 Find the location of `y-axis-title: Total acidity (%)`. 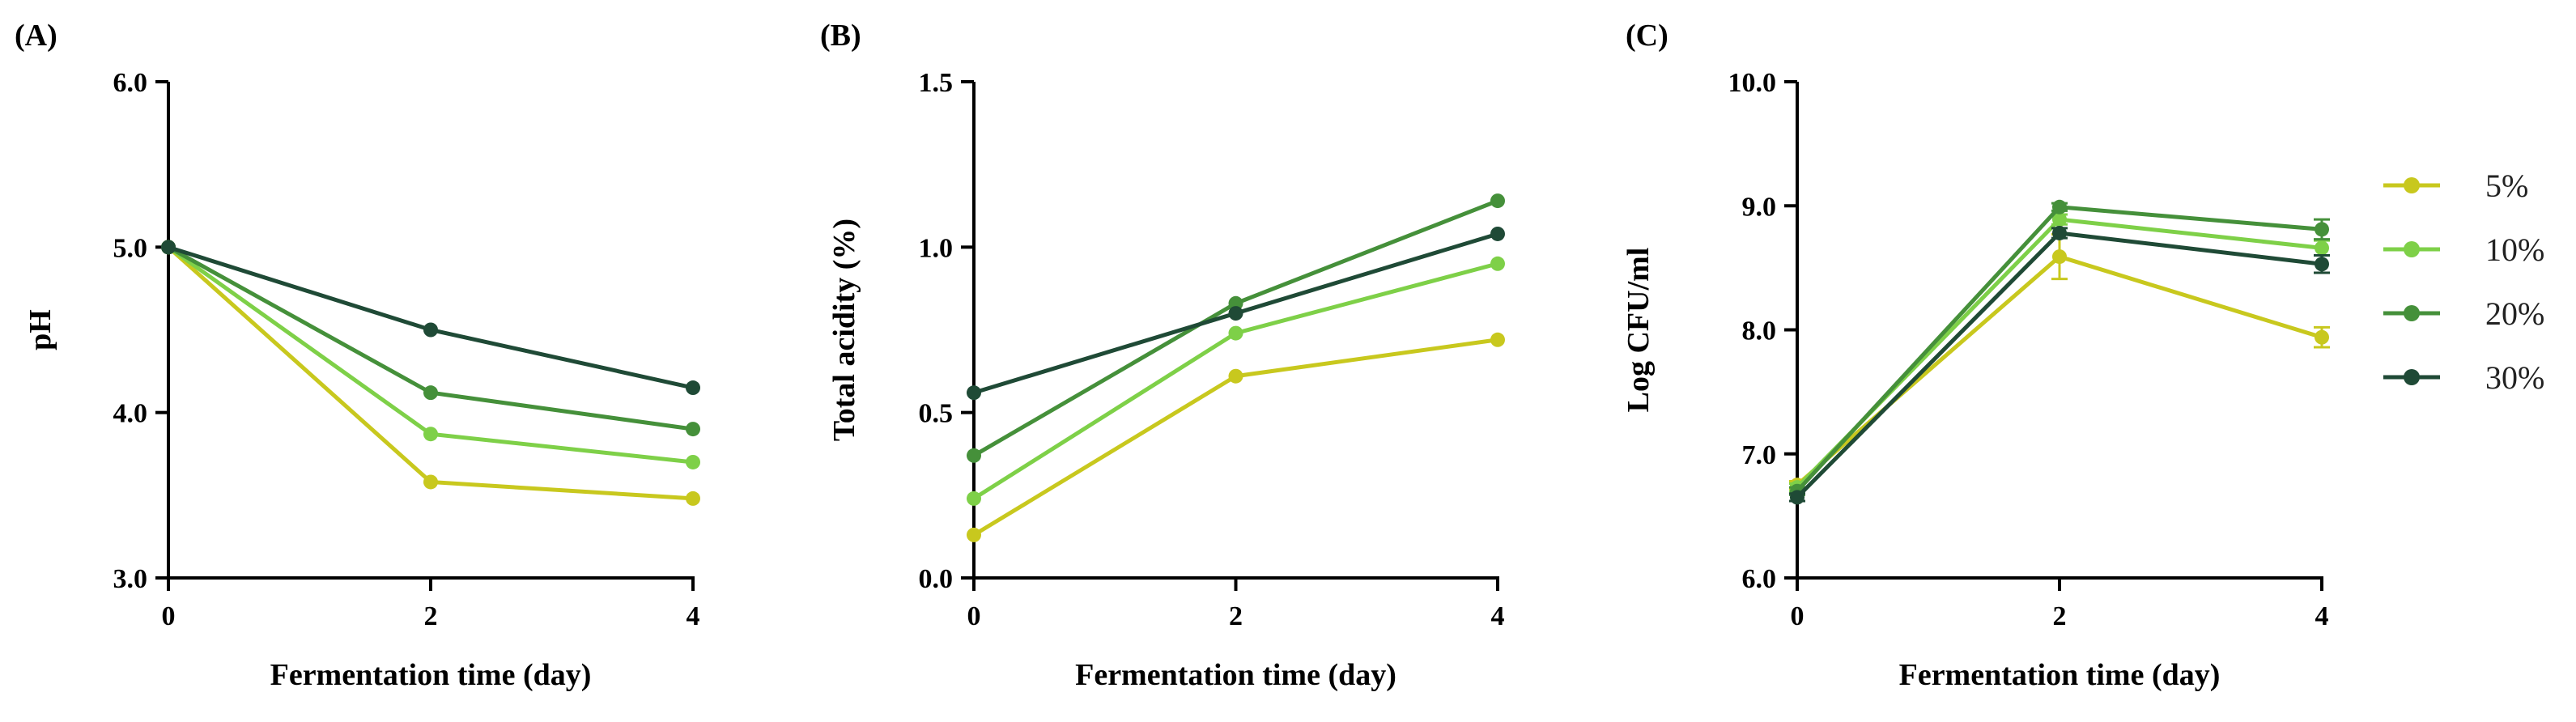

y-axis-title: Total acidity (%) is located at coordinates (844, 330).